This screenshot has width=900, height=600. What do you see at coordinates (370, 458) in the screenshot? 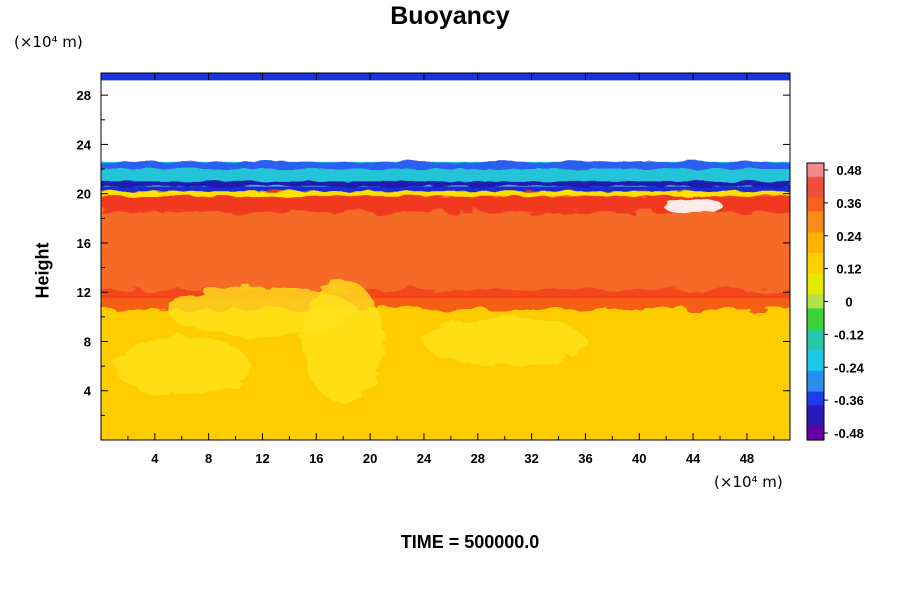
I see `x-tick-label: 20` at bounding box center [370, 458].